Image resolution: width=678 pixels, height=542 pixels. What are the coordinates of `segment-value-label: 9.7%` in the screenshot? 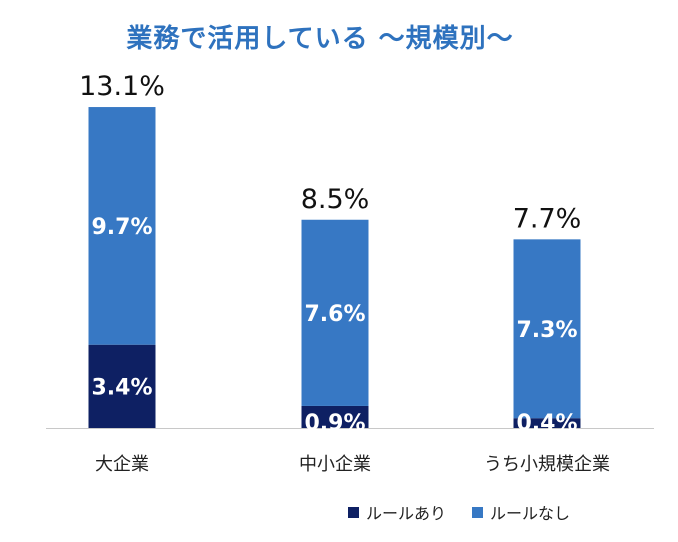 It's located at (121, 227).